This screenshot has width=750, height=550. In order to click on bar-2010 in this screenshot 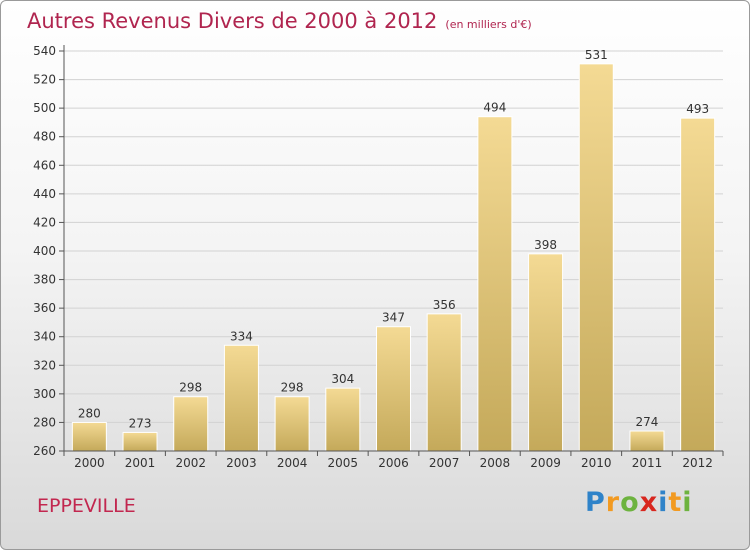, I will do `click(596, 257)`.